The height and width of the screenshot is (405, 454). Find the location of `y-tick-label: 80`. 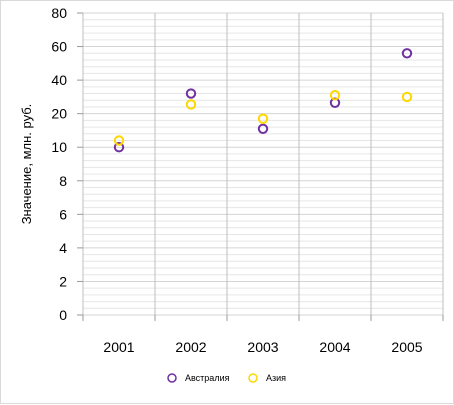

y-tick-label: 80 is located at coordinates (59, 13).